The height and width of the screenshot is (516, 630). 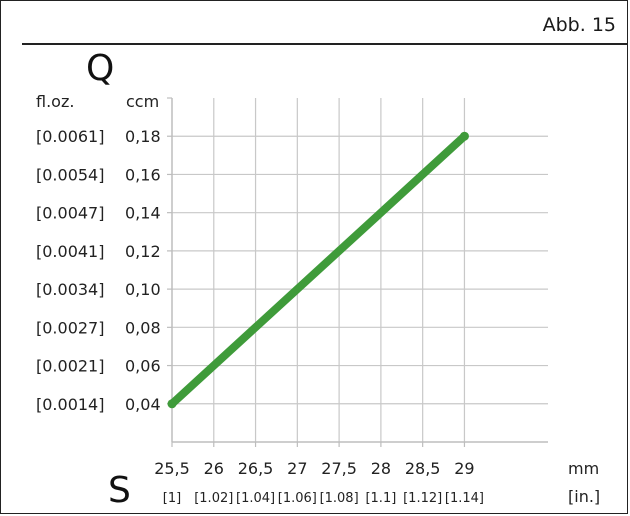 What do you see at coordinates (297, 498) in the screenshot?
I see `x-tick-label-secondary: [1.06]` at bounding box center [297, 498].